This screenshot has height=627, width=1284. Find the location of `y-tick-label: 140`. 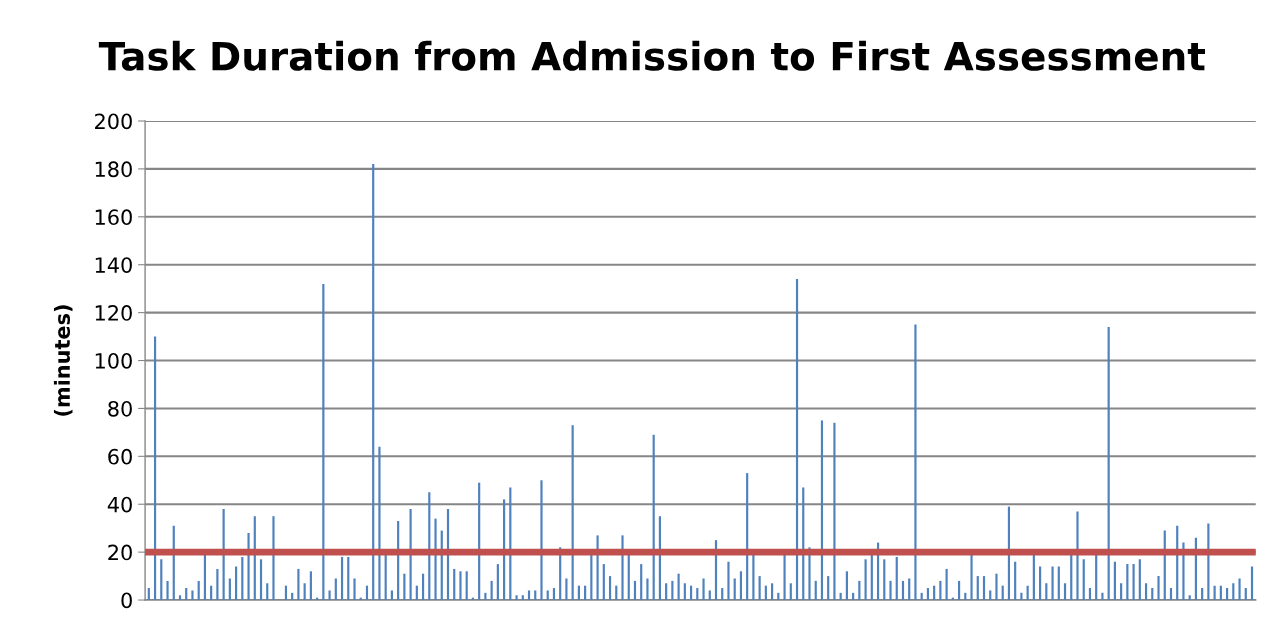

y-tick-label: 140 is located at coordinates (113, 265).